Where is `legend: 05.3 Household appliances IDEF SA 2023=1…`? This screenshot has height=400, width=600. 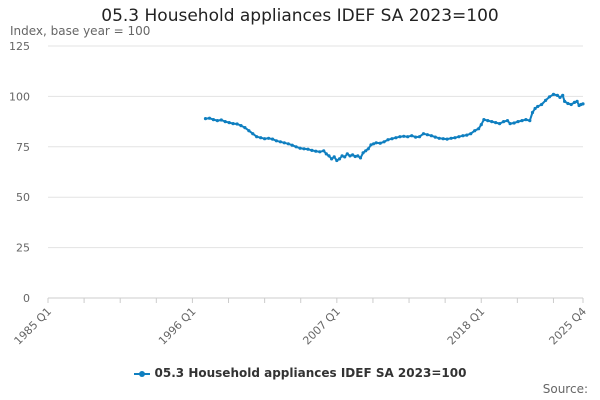 legend: 05.3 Household appliances IDEF SA 2023=1… is located at coordinates (300, 373).